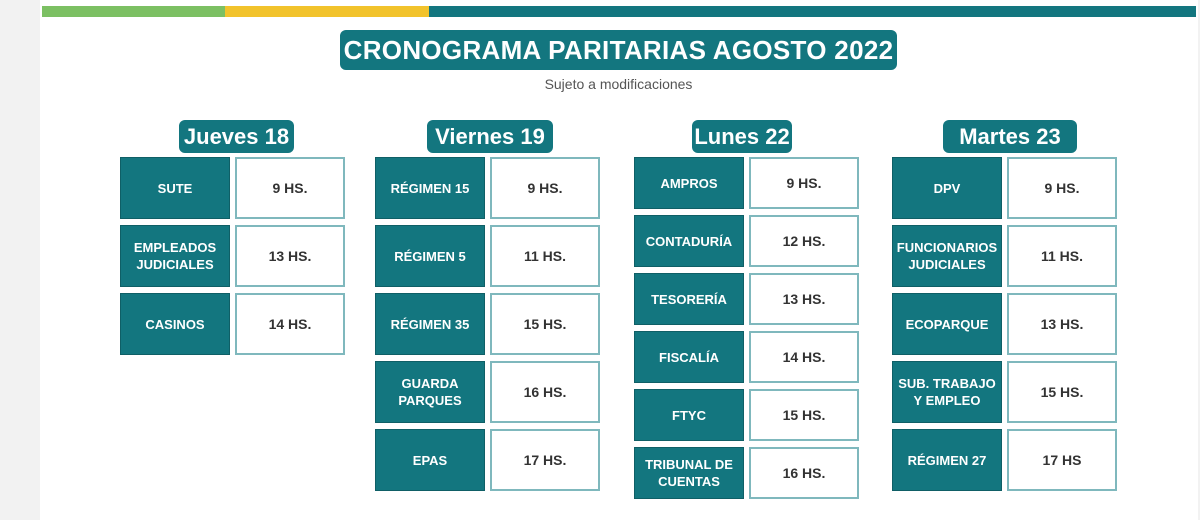 The height and width of the screenshot is (520, 1200). Describe the element at coordinates (133, 11) in the screenshot. I see `green-stripe` at that location.